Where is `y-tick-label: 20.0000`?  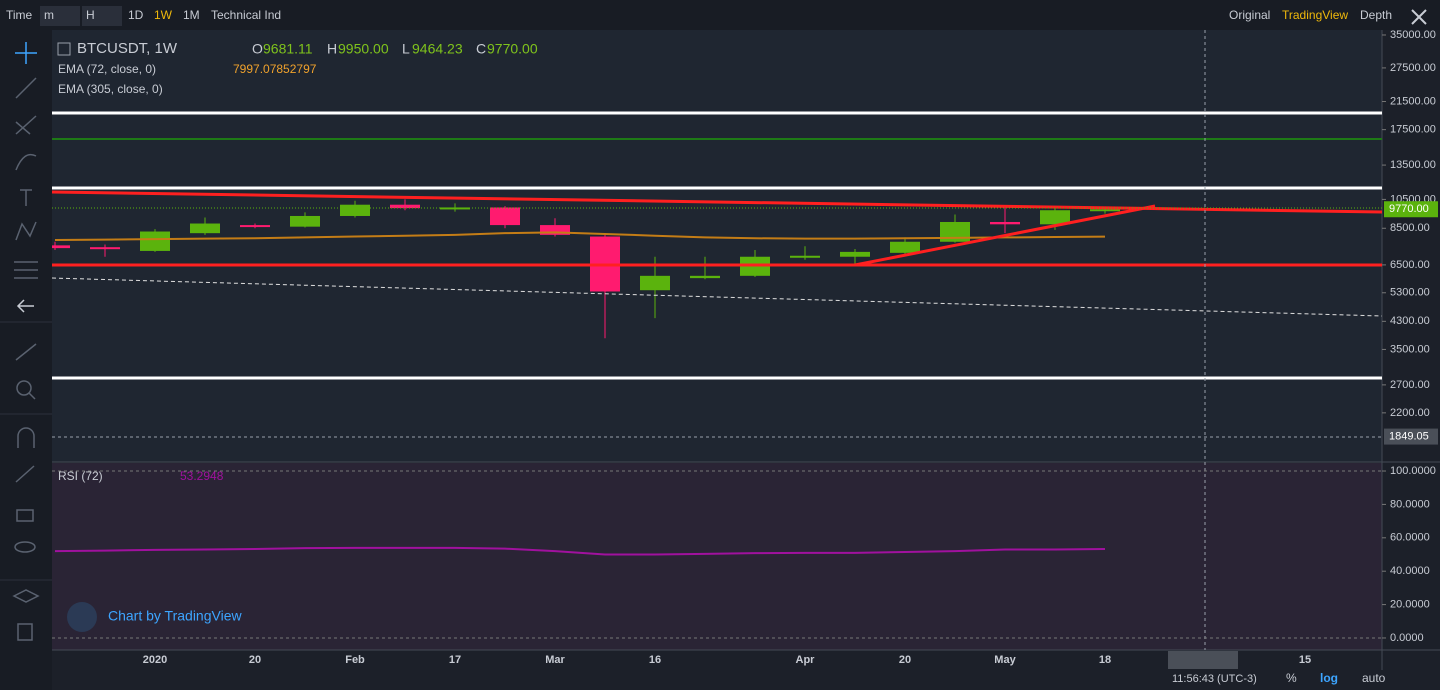 y-tick-label: 20.0000 is located at coordinates (1410, 604).